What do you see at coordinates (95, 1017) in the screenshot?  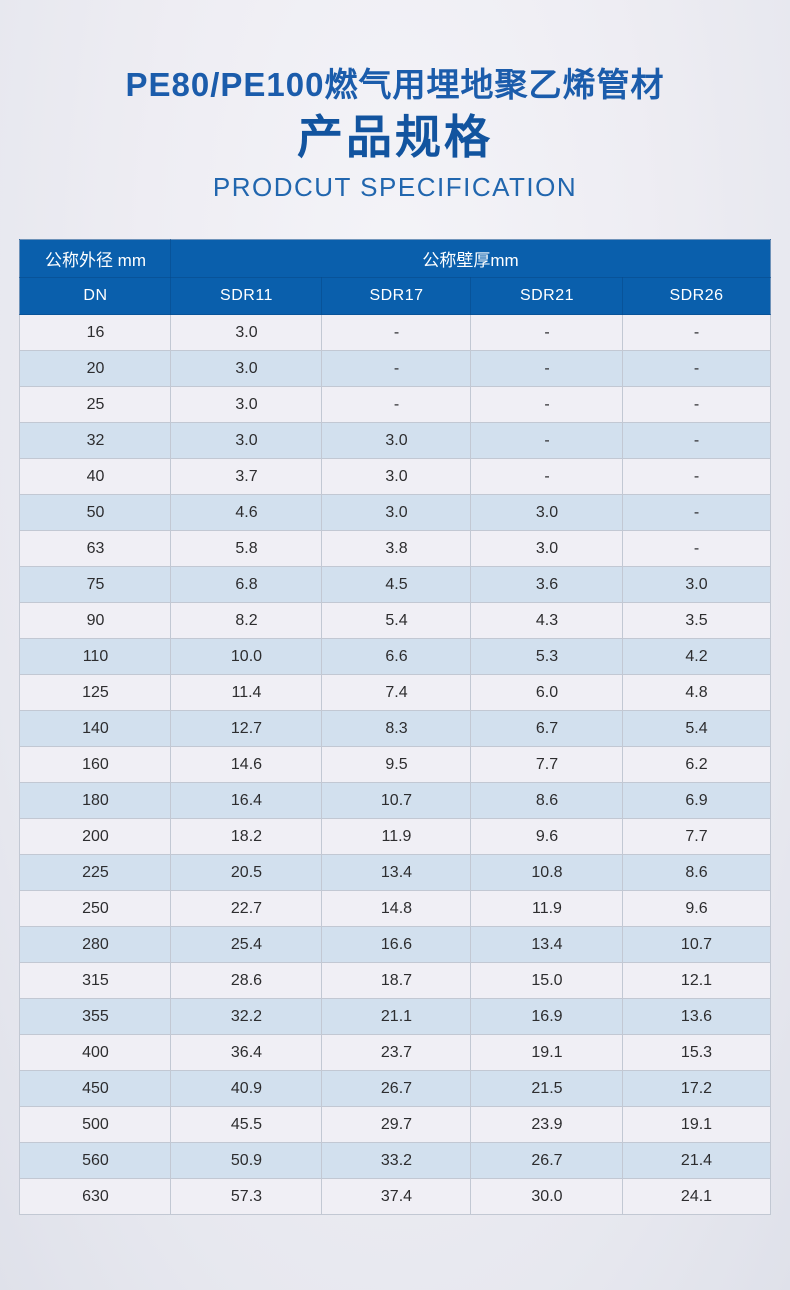 I see `dn-cell: 355` at bounding box center [95, 1017].